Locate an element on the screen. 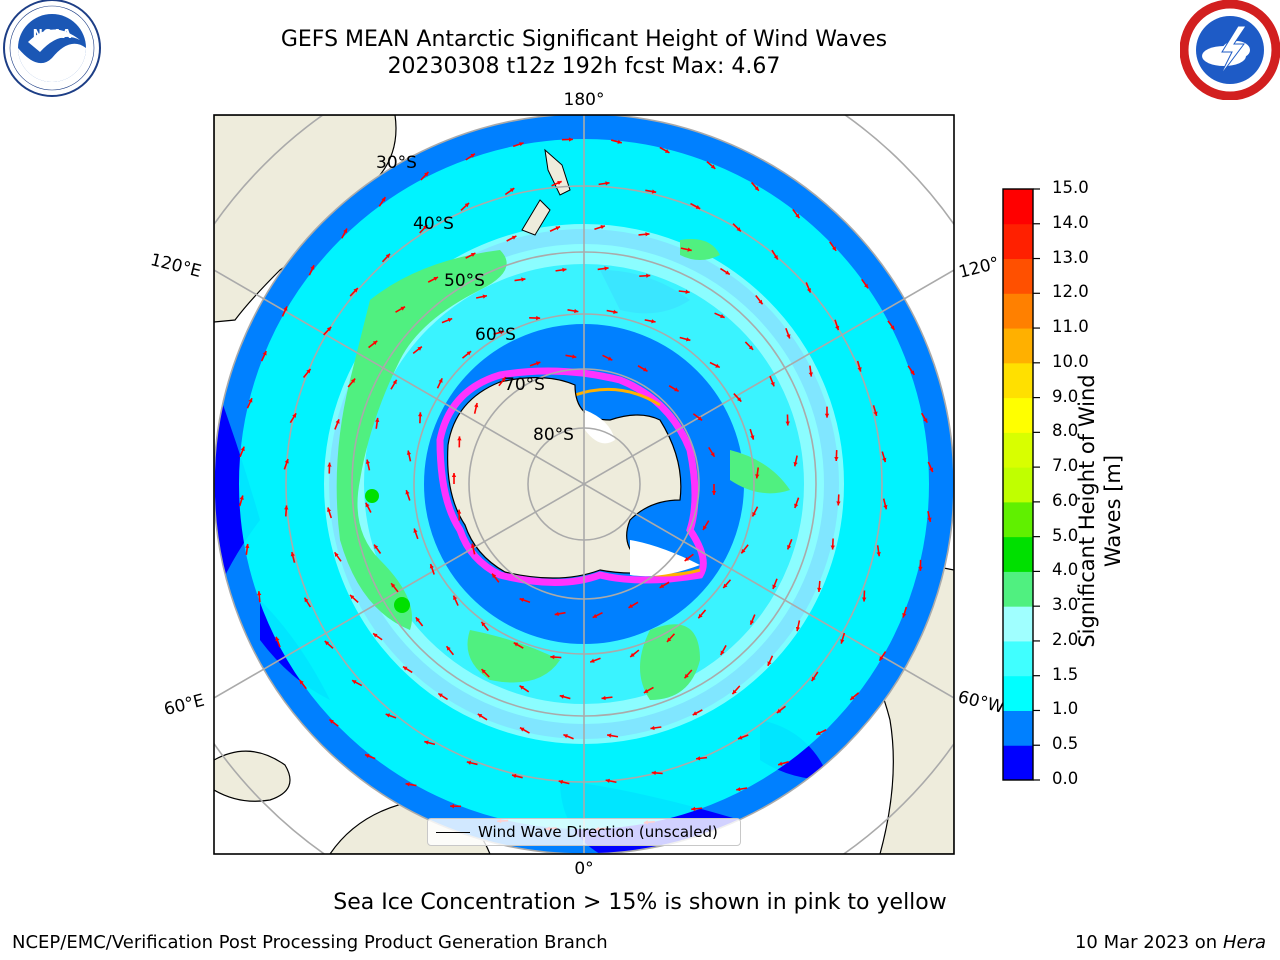 This screenshot has height=960, width=1280. colorbar-tick-label: 14.0 is located at coordinates (1070, 222).